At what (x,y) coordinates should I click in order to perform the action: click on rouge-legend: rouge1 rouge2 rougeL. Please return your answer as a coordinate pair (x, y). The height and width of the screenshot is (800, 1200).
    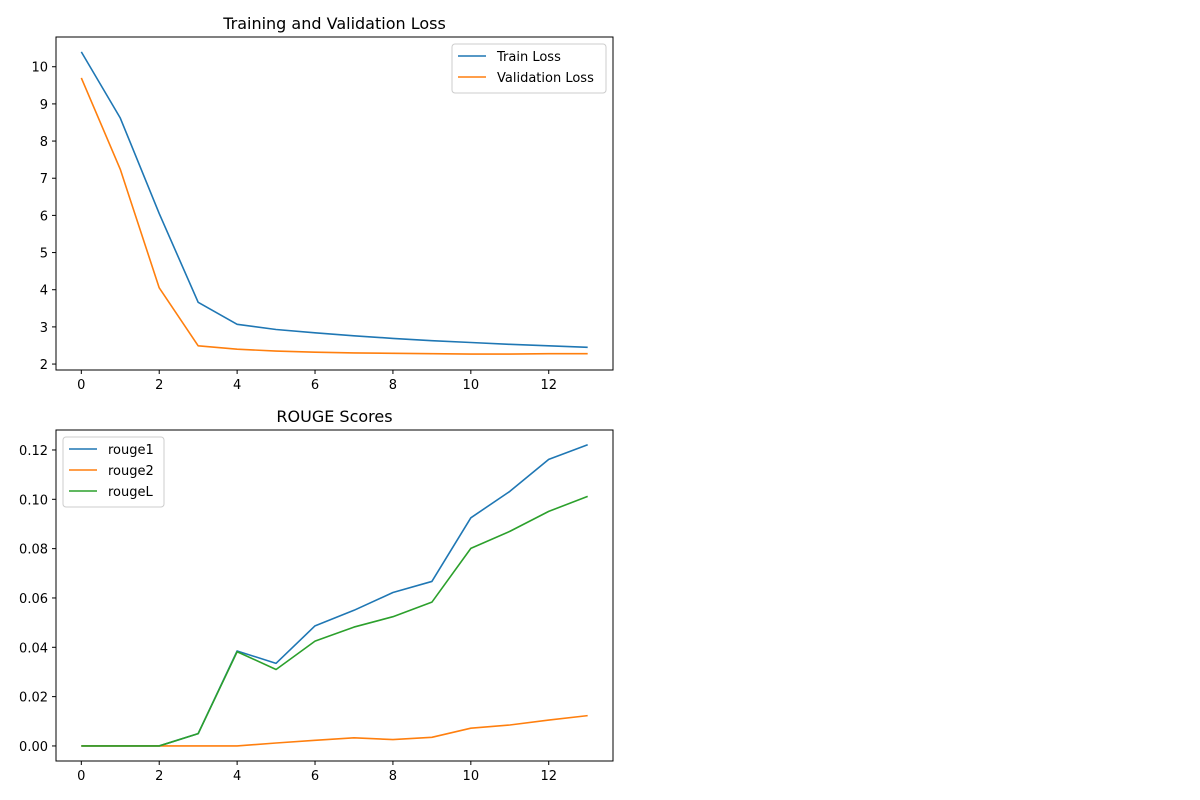
    Looking at the image, I should click on (113, 472).